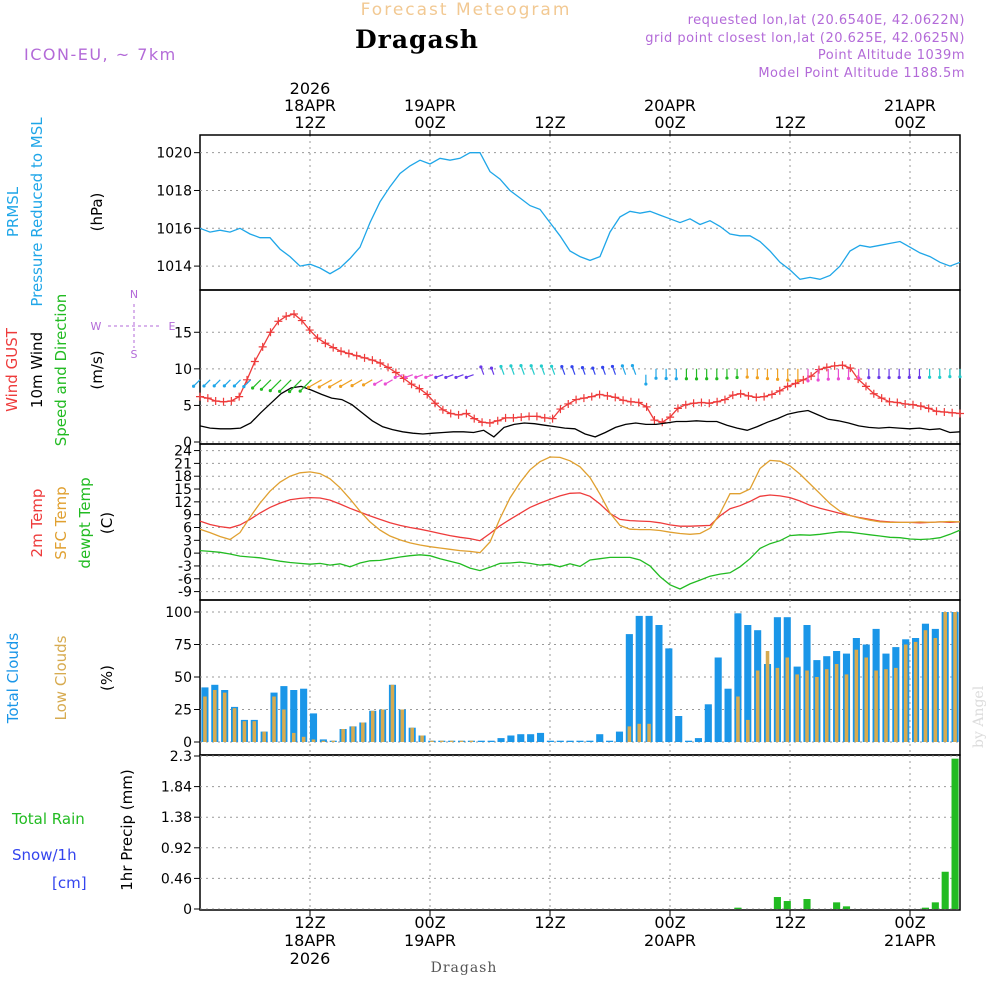 This screenshot has width=1000, height=1000. Describe the element at coordinates (37, 212) in the screenshot. I see `pressure-label-1: Pressure Reduced to MSL` at that location.